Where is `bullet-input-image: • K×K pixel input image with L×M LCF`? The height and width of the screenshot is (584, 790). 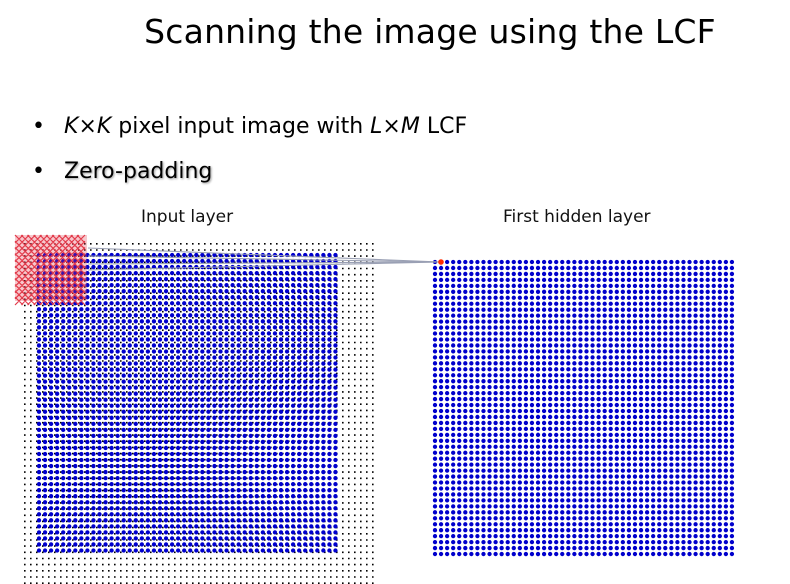 bullet-input-image: • K×K pixel input image with L×M LCF is located at coordinates (249, 127).